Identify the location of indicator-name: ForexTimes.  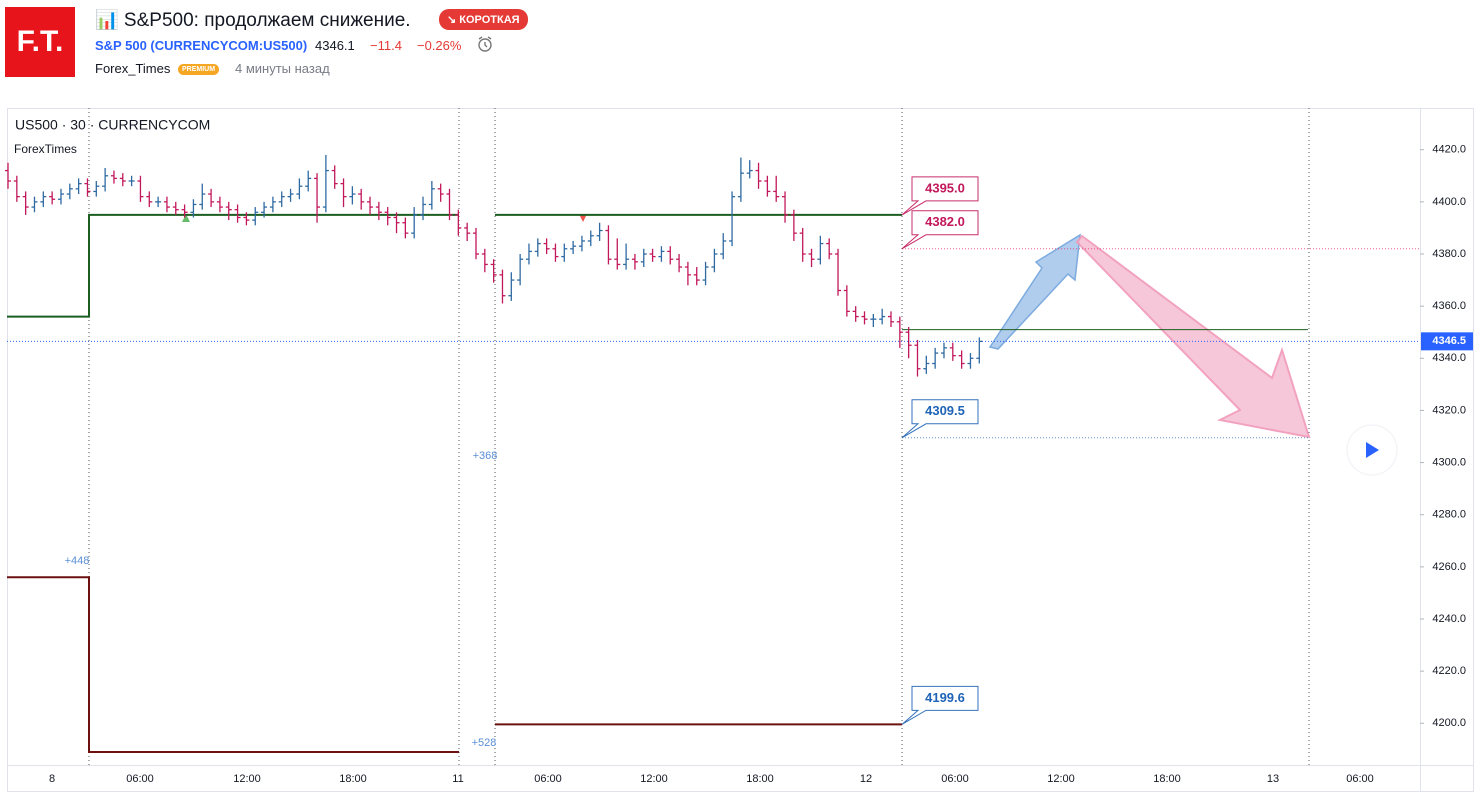
(45, 149).